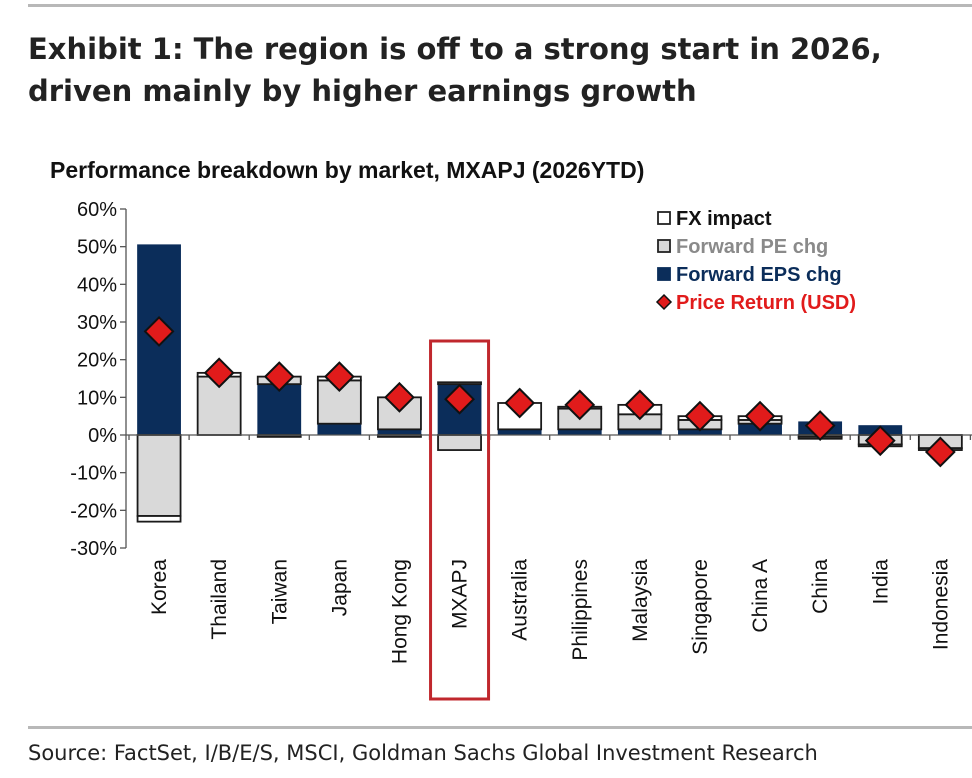 Image resolution: width=972 pixels, height=778 pixels. Describe the element at coordinates (339, 429) in the screenshot. I see `bar-eps-japan` at that location.